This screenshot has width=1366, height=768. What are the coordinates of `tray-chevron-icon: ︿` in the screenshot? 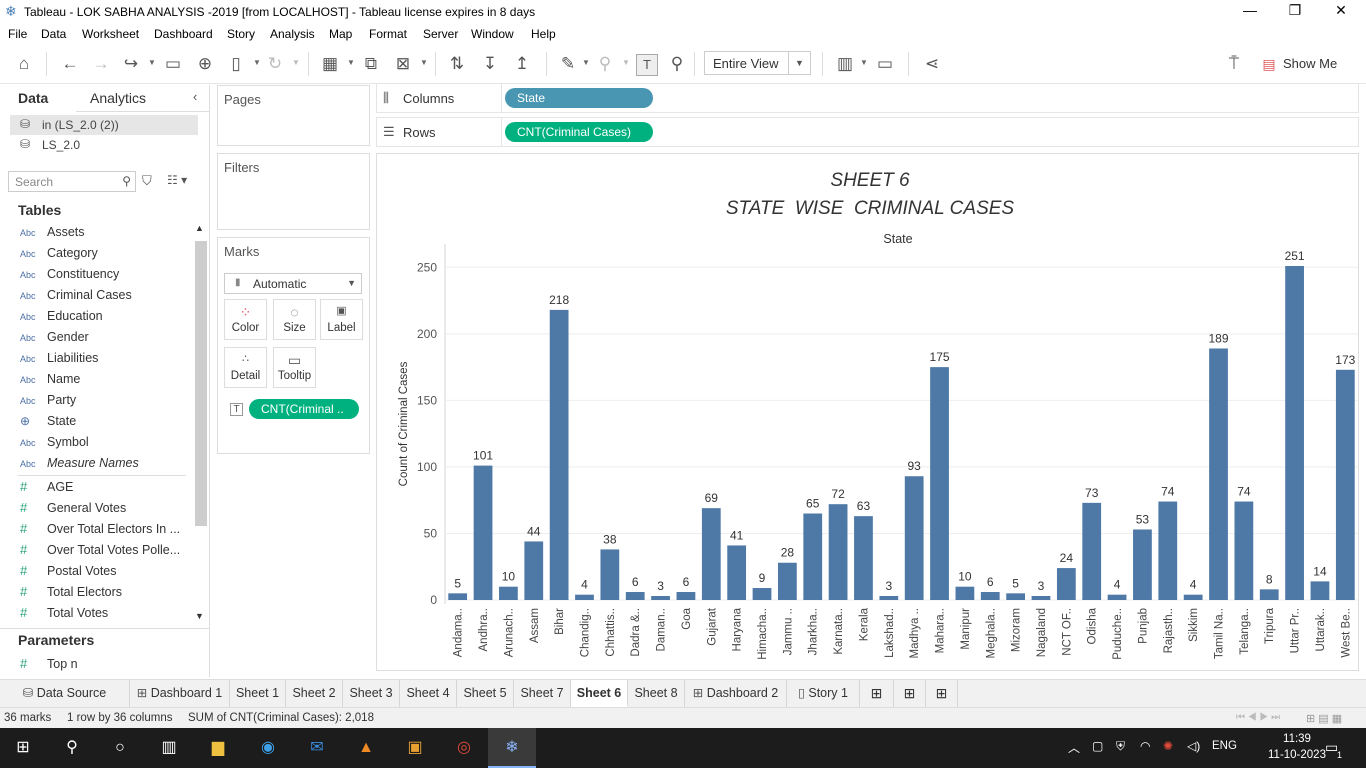 It's located at (1074, 748).